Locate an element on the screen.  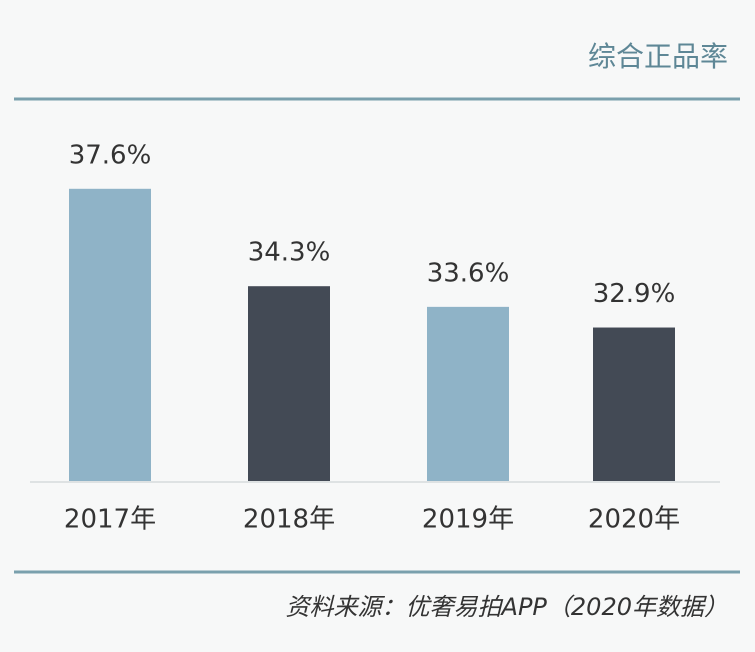
x-tick-label: 2019年 is located at coordinates (468, 520).